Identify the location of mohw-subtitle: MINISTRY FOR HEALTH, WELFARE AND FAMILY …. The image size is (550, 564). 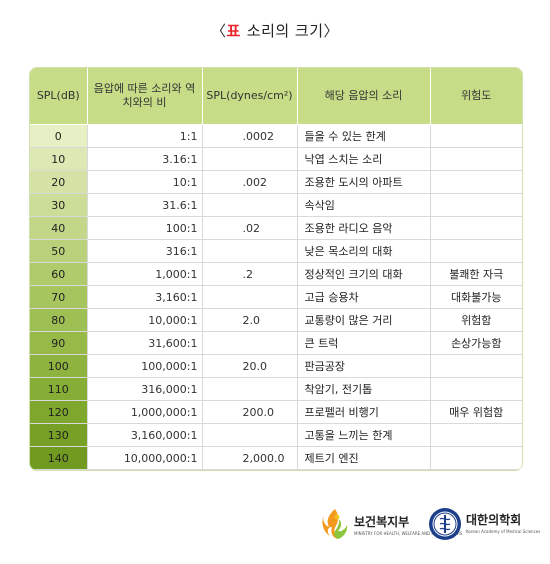
(408, 533).